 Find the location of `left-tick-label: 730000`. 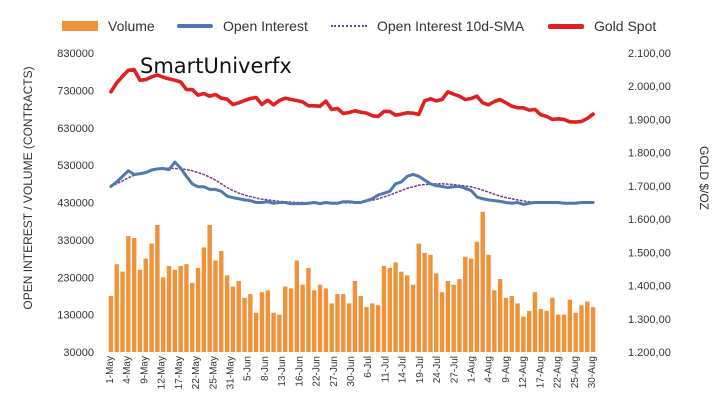

left-tick-label: 730000 is located at coordinates (75, 91).